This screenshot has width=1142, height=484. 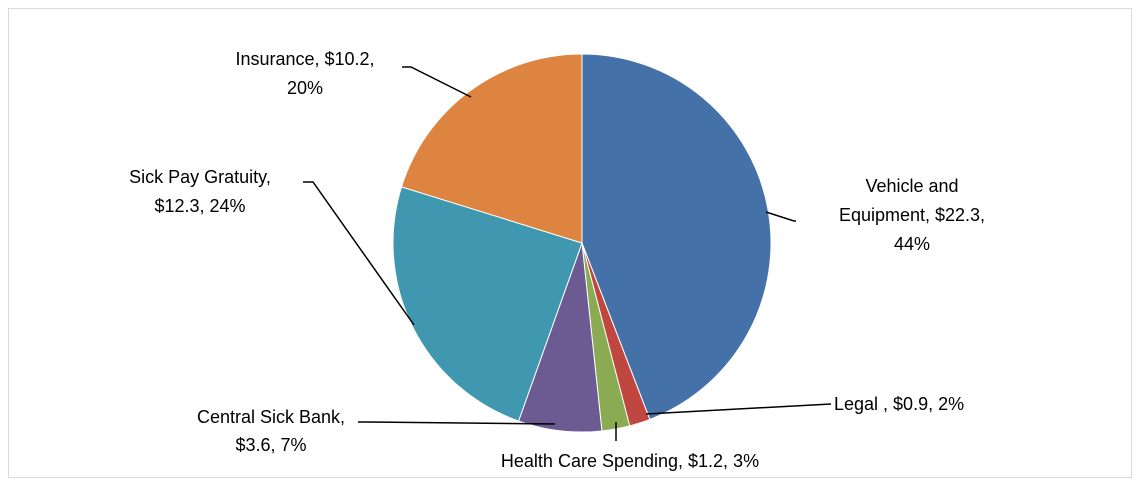 What do you see at coordinates (200, 191) in the screenshot?
I see `data-label-sick-pay-gratuity: Sick Pay Gratuity, $12.3, 24%` at bounding box center [200, 191].